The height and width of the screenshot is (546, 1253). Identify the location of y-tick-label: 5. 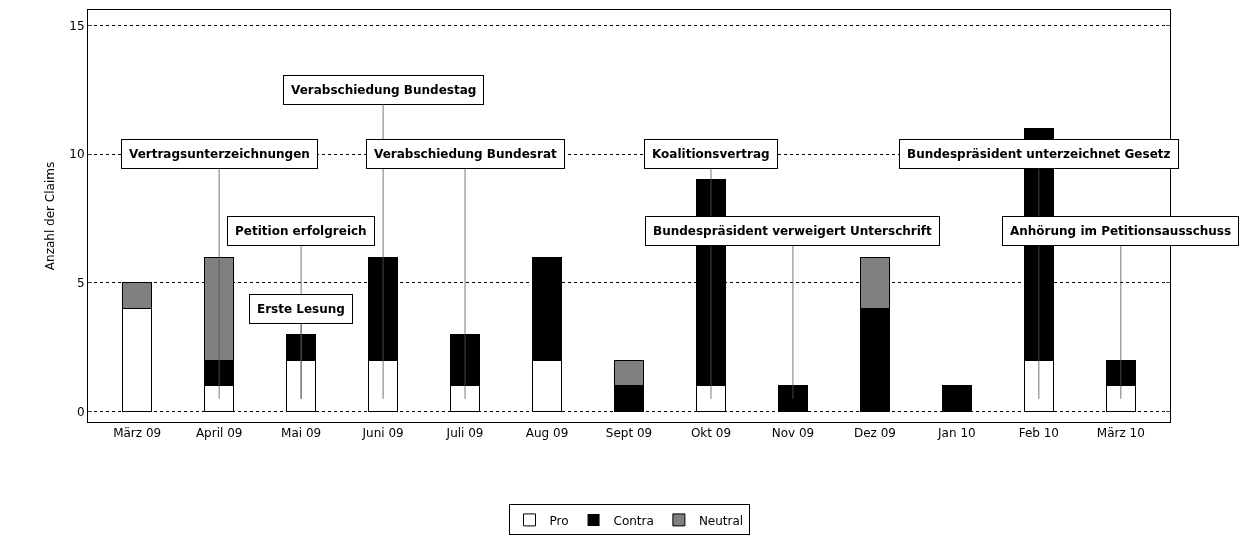
(80, 283).